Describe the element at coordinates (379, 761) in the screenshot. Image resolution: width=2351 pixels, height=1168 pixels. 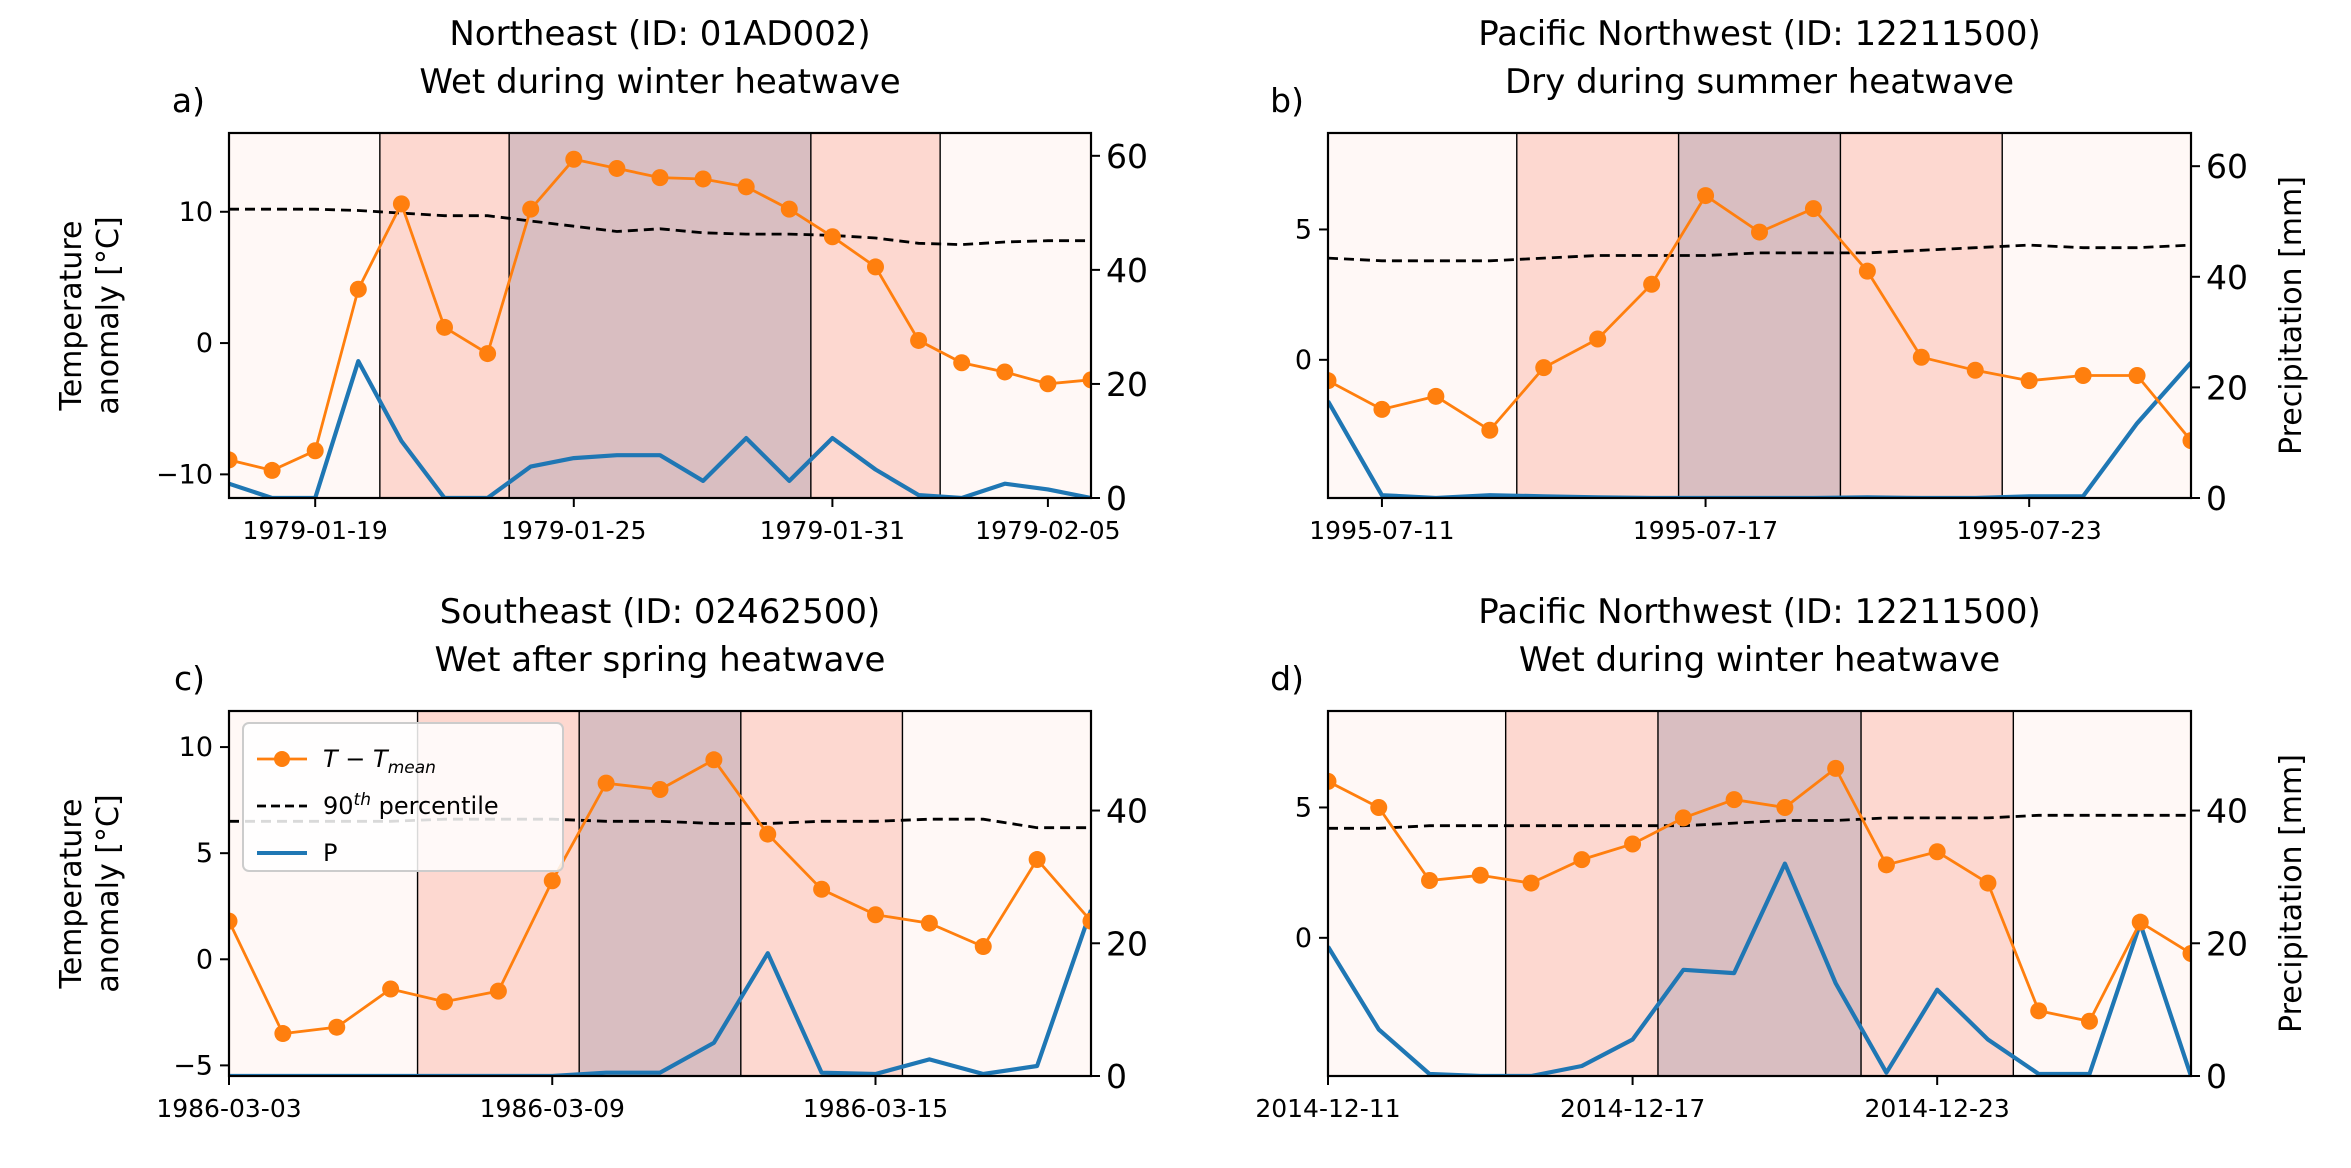
I see `legend-label: T − Tmean` at that location.